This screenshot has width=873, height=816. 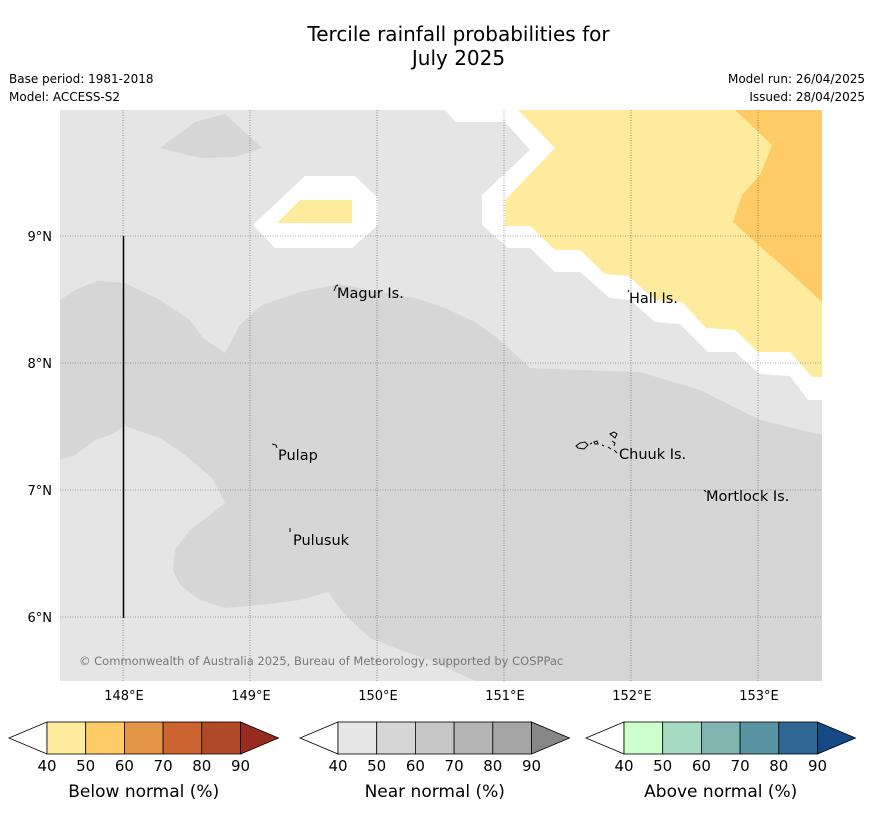 What do you see at coordinates (27, 738) in the screenshot?
I see `below-normal-colorbar-low-extend` at bounding box center [27, 738].